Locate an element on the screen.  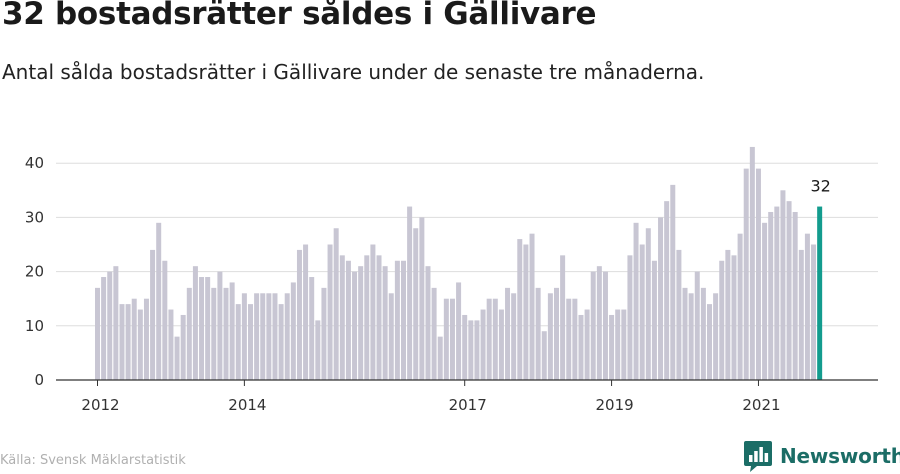
value-label: 32 is located at coordinates (820, 186).